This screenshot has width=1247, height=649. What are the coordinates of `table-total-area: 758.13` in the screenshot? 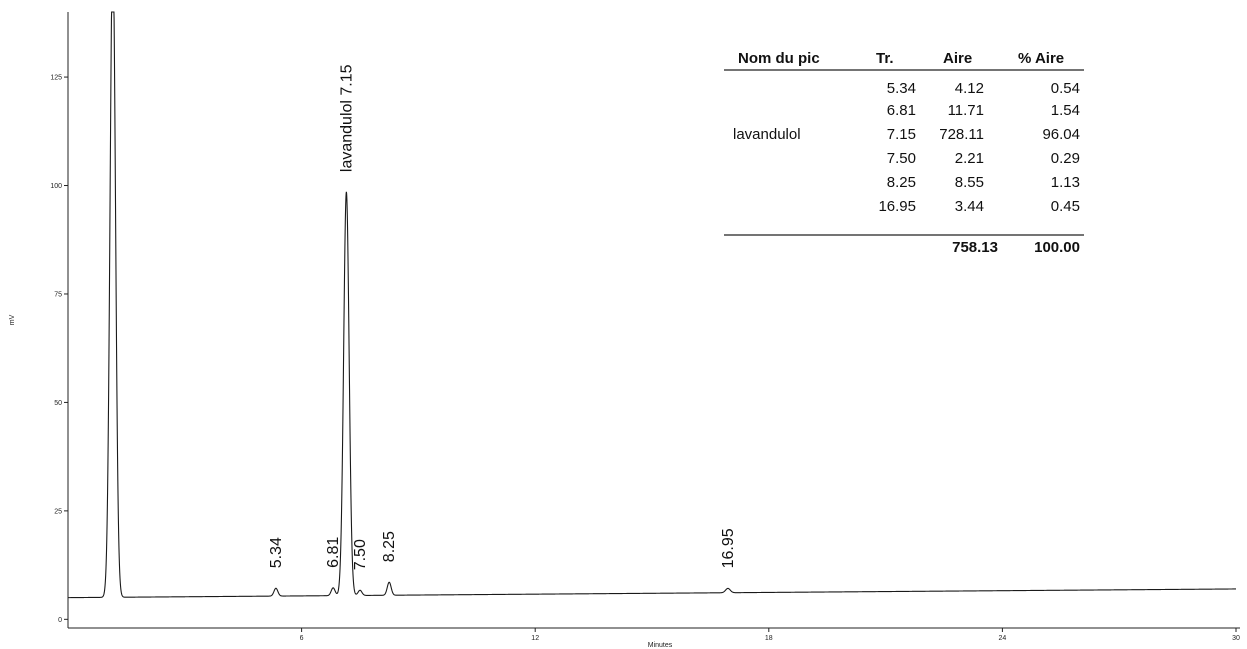 It's located at (975, 247).